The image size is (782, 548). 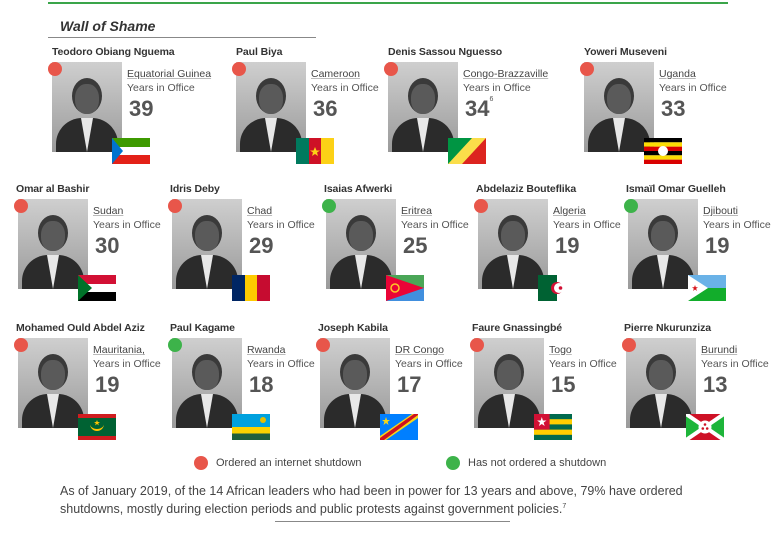 I want to click on years-value: 15, so click(x=563, y=385).